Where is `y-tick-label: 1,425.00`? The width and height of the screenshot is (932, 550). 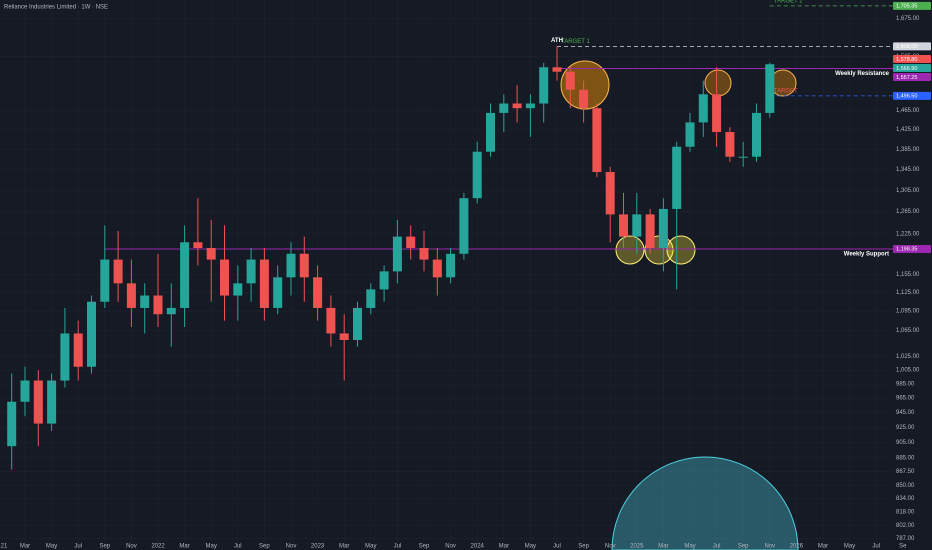 y-tick-label: 1,425.00 is located at coordinates (908, 130).